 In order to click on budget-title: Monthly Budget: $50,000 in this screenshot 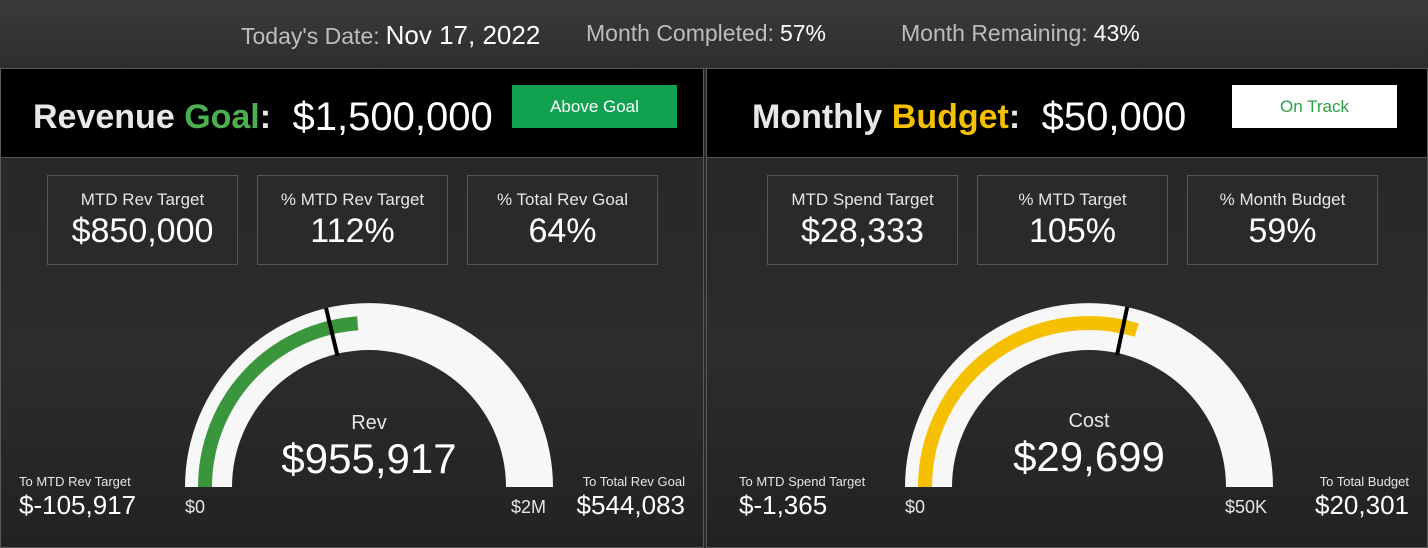, I will do `click(969, 116)`.